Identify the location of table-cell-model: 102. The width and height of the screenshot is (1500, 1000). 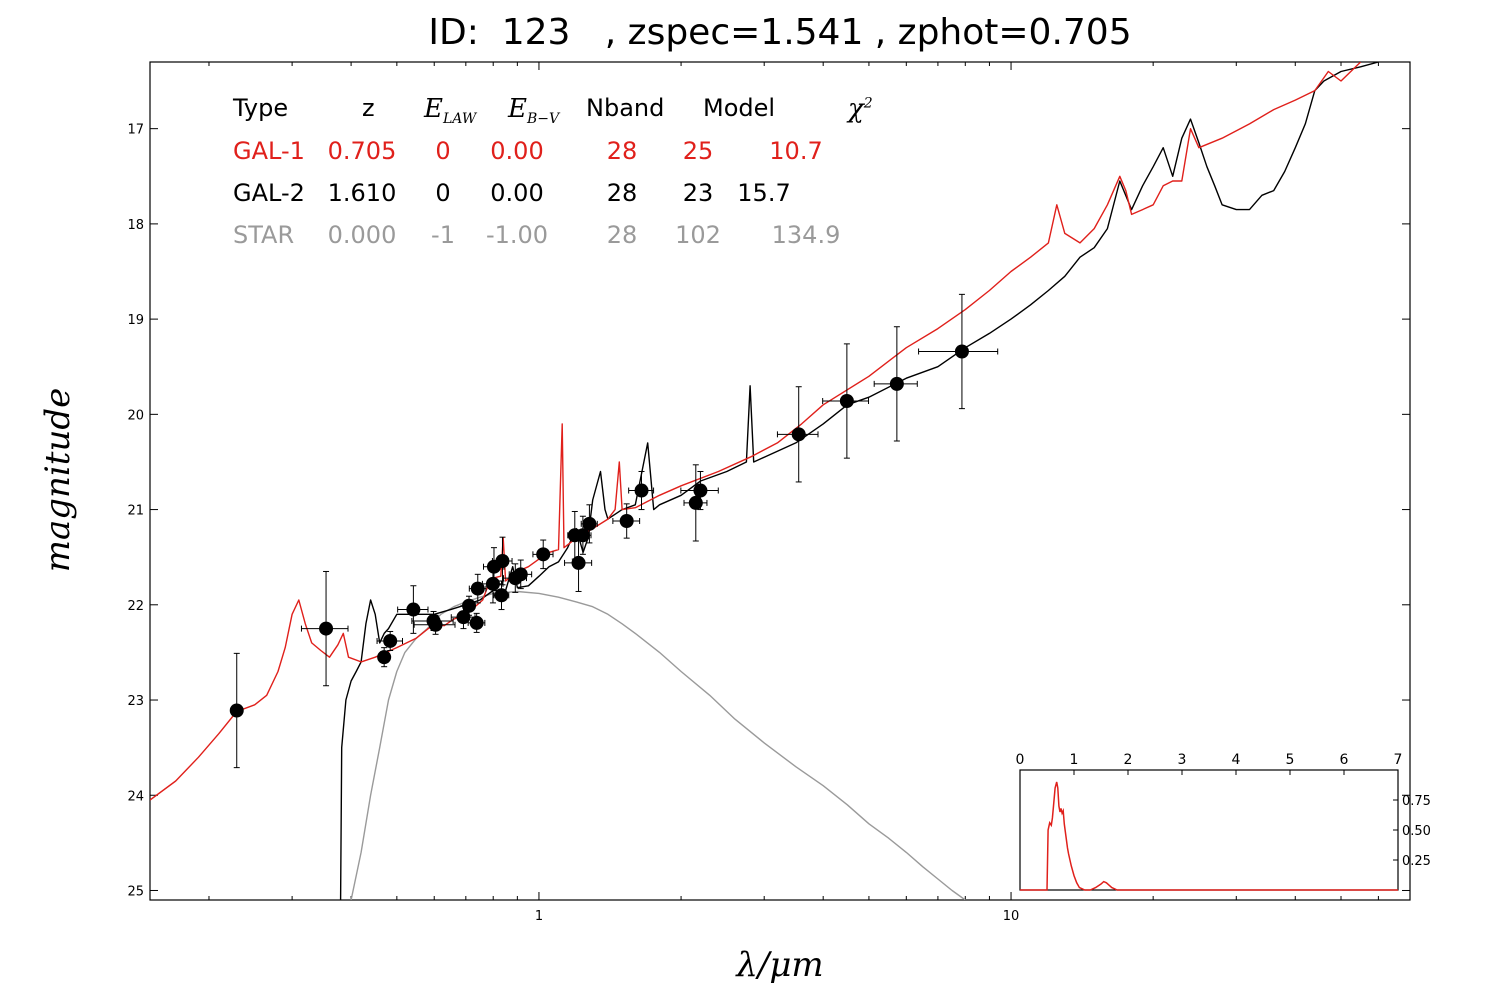
(698, 235).